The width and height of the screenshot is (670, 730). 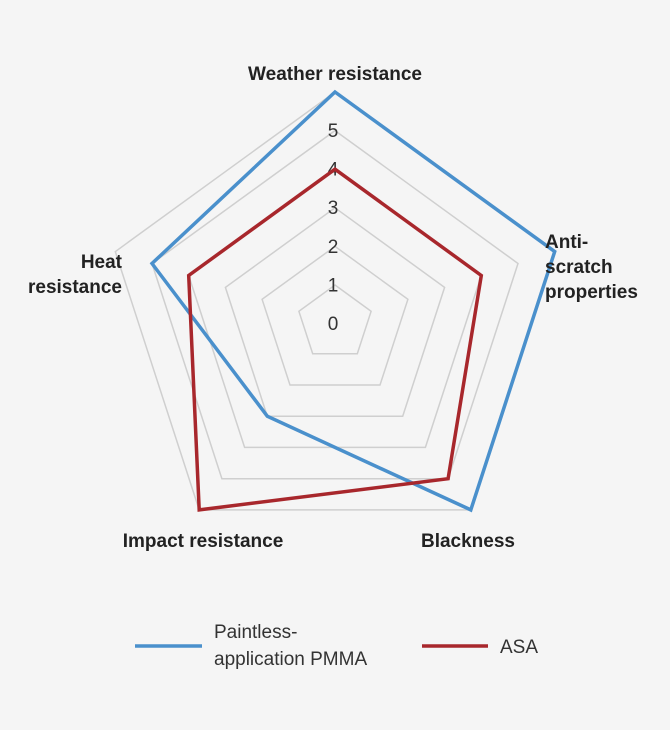 I want to click on axis-label-line: properties, so click(x=591, y=292).